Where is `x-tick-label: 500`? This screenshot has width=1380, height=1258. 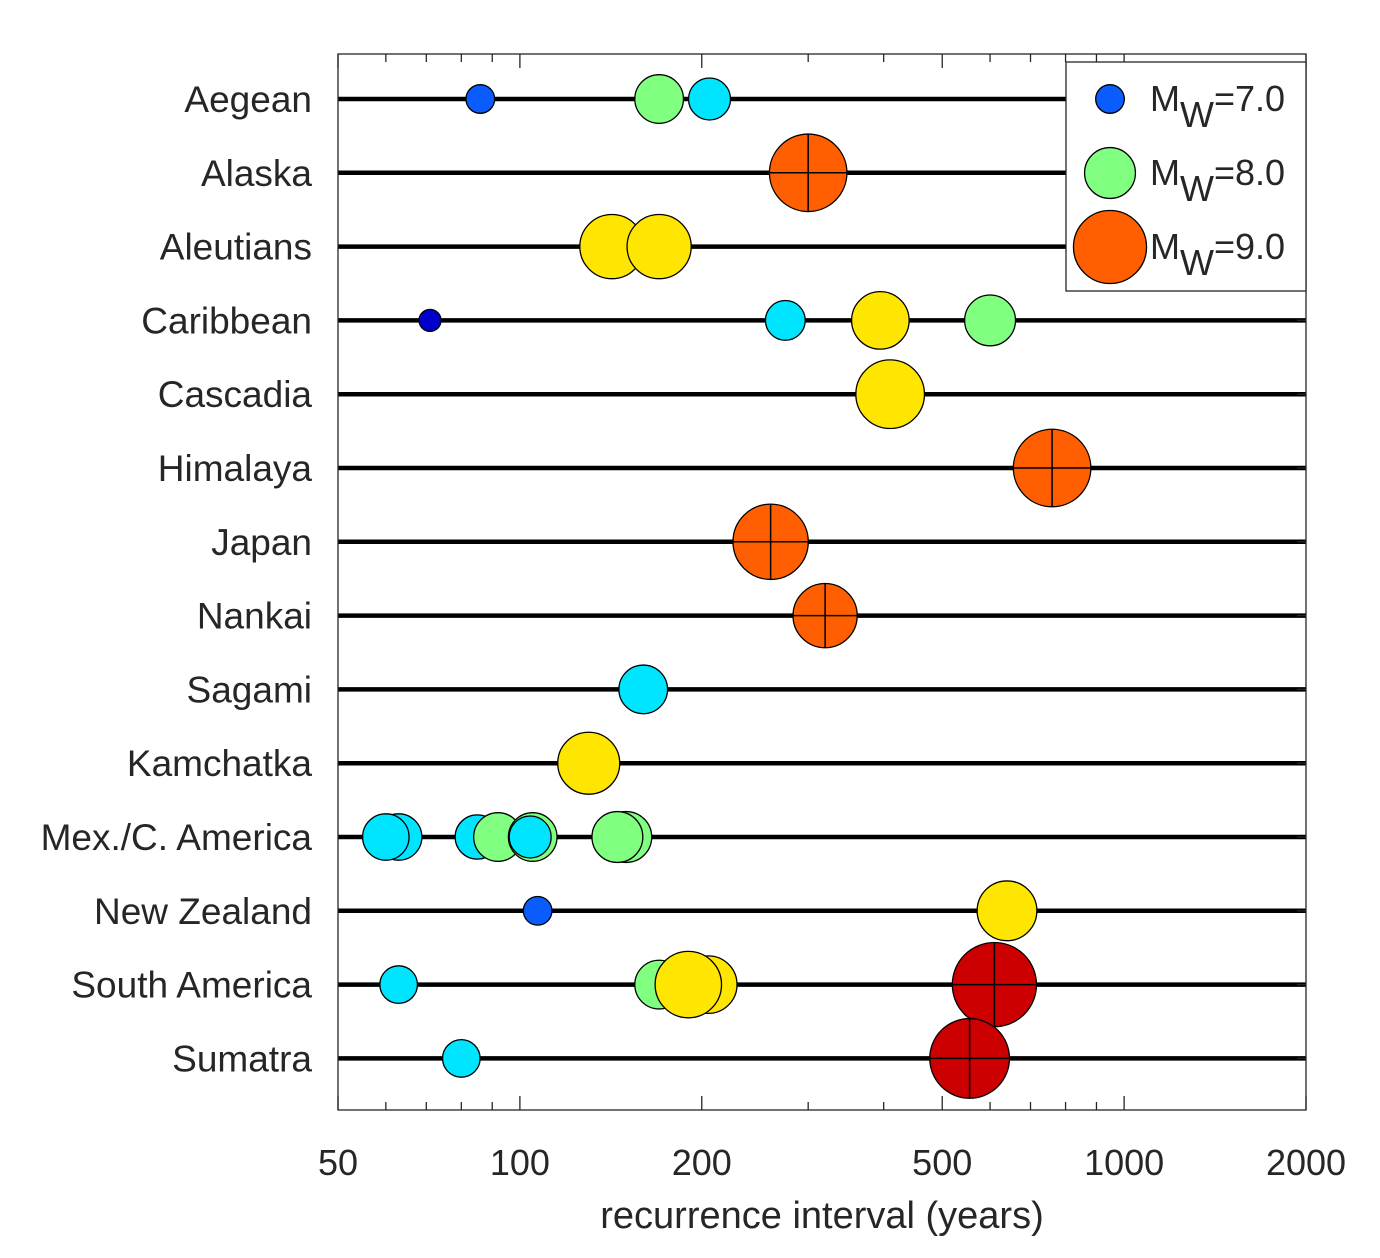 x-tick-label: 500 is located at coordinates (942, 1162).